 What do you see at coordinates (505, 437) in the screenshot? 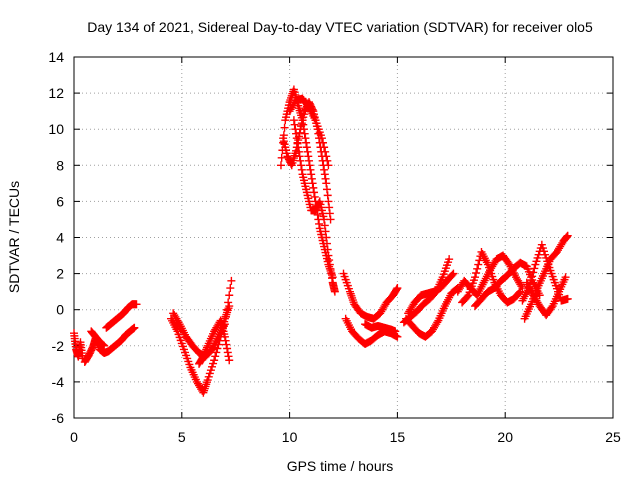
I see `x-tick-label: 20` at bounding box center [505, 437].